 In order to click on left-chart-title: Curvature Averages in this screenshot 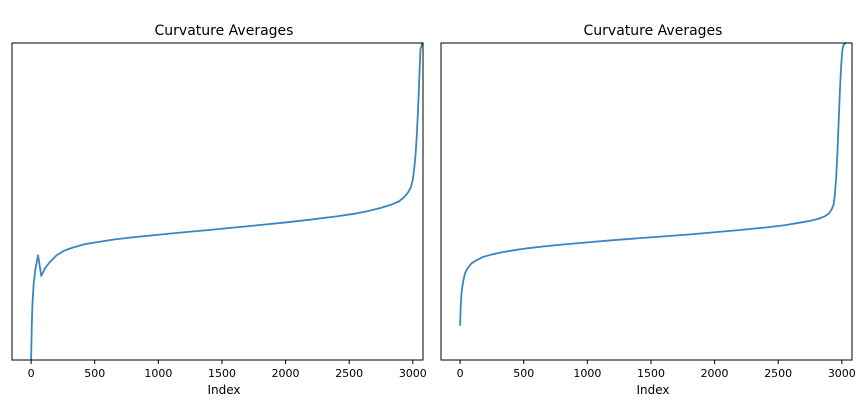, I will do `click(224, 31)`.